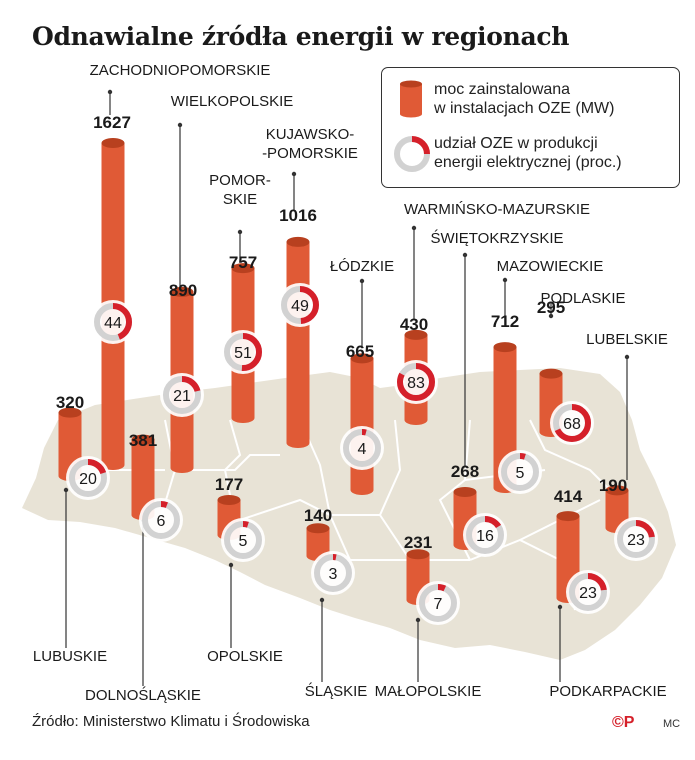 This screenshot has height=760, width=695. Describe the element at coordinates (180, 70) in the screenshot. I see `region-label-zachodniopomorskie: ZACHODNIOPOMORSKIE` at that location.